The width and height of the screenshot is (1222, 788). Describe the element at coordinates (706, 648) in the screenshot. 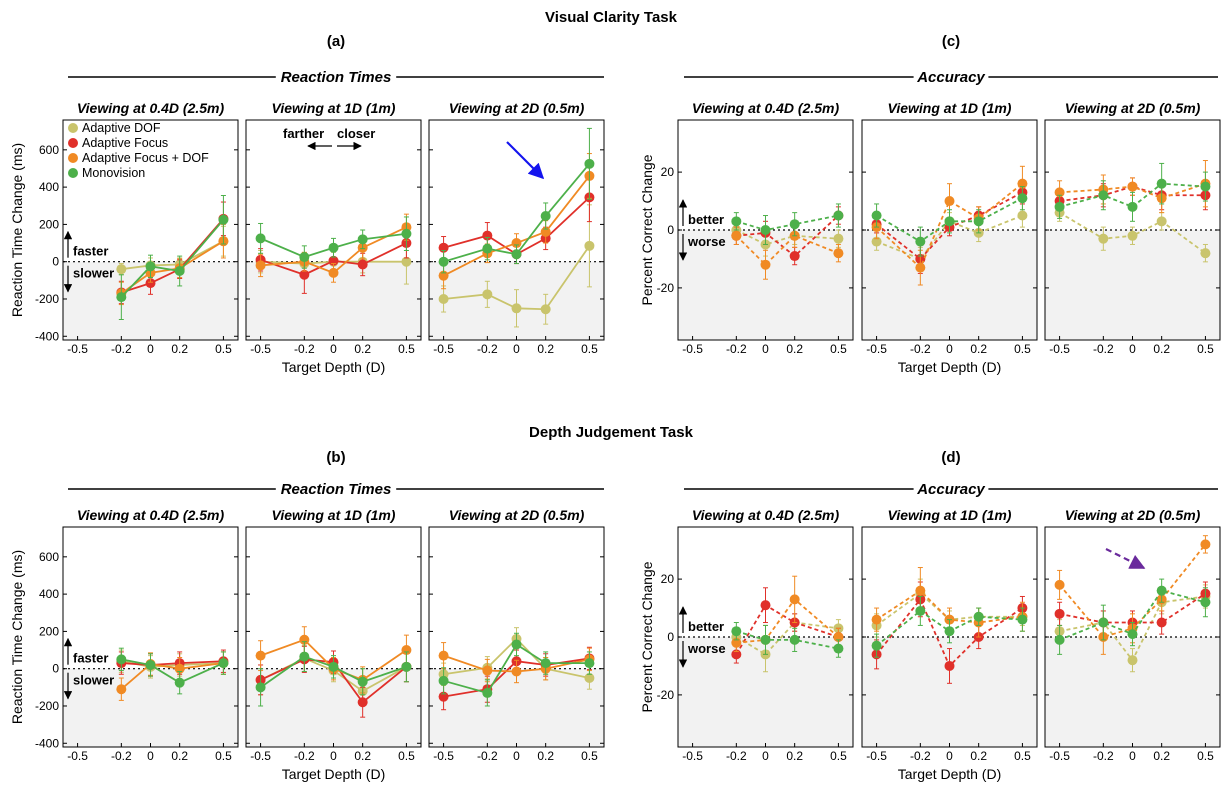

I see `decline-label: worse` at that location.